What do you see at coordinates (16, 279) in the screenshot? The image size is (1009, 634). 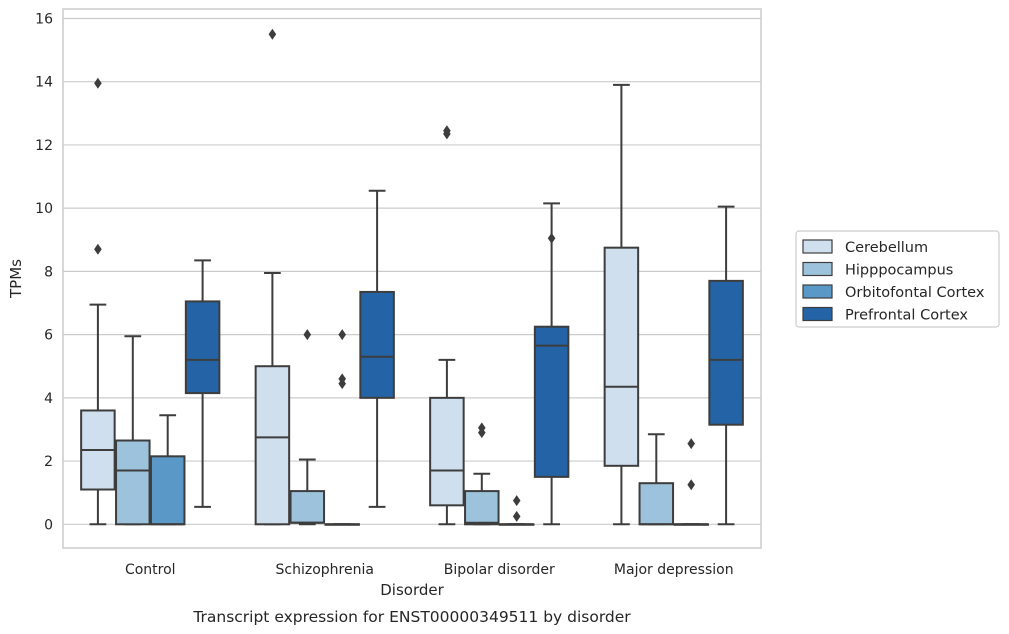 I see `y-axis-title: TPMs` at bounding box center [16, 279].